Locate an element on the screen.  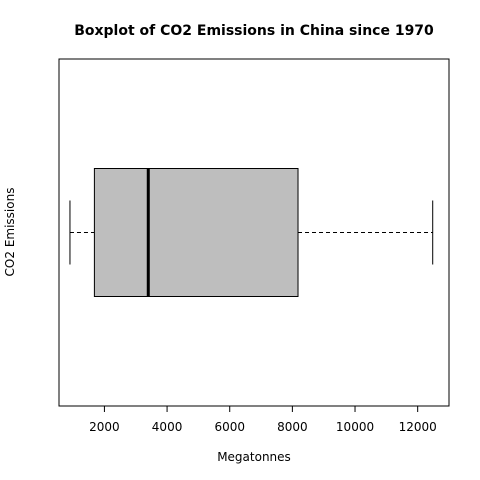
interquartile-box is located at coordinates (196, 232).